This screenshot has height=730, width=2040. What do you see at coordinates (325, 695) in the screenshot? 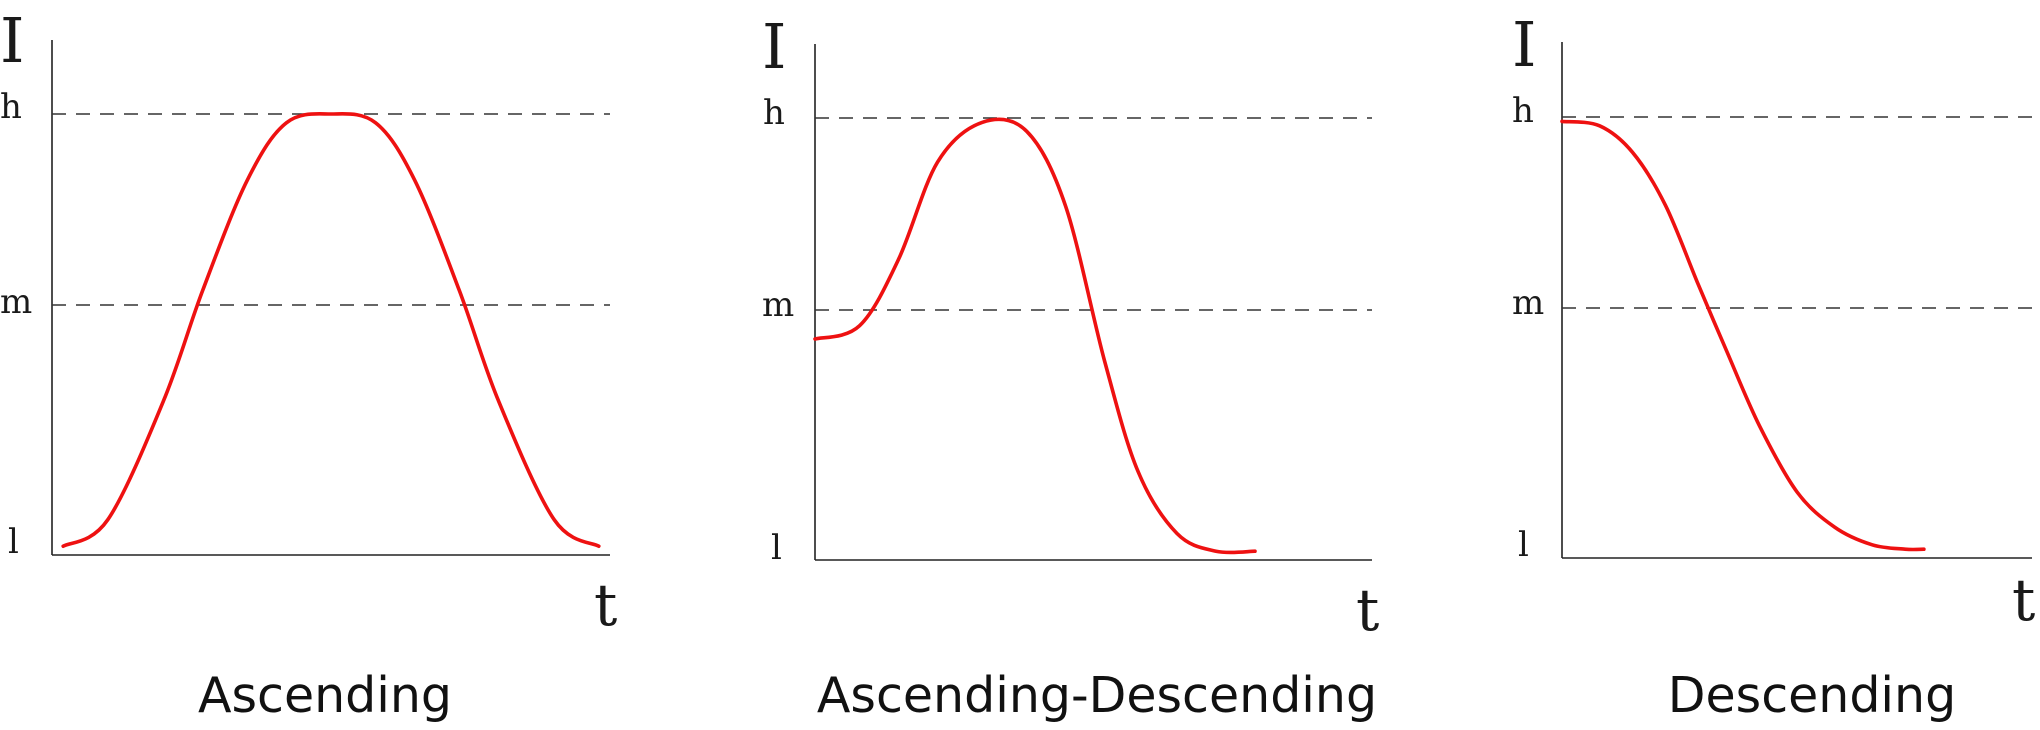
I see `chart-title: Ascending` at bounding box center [325, 695].